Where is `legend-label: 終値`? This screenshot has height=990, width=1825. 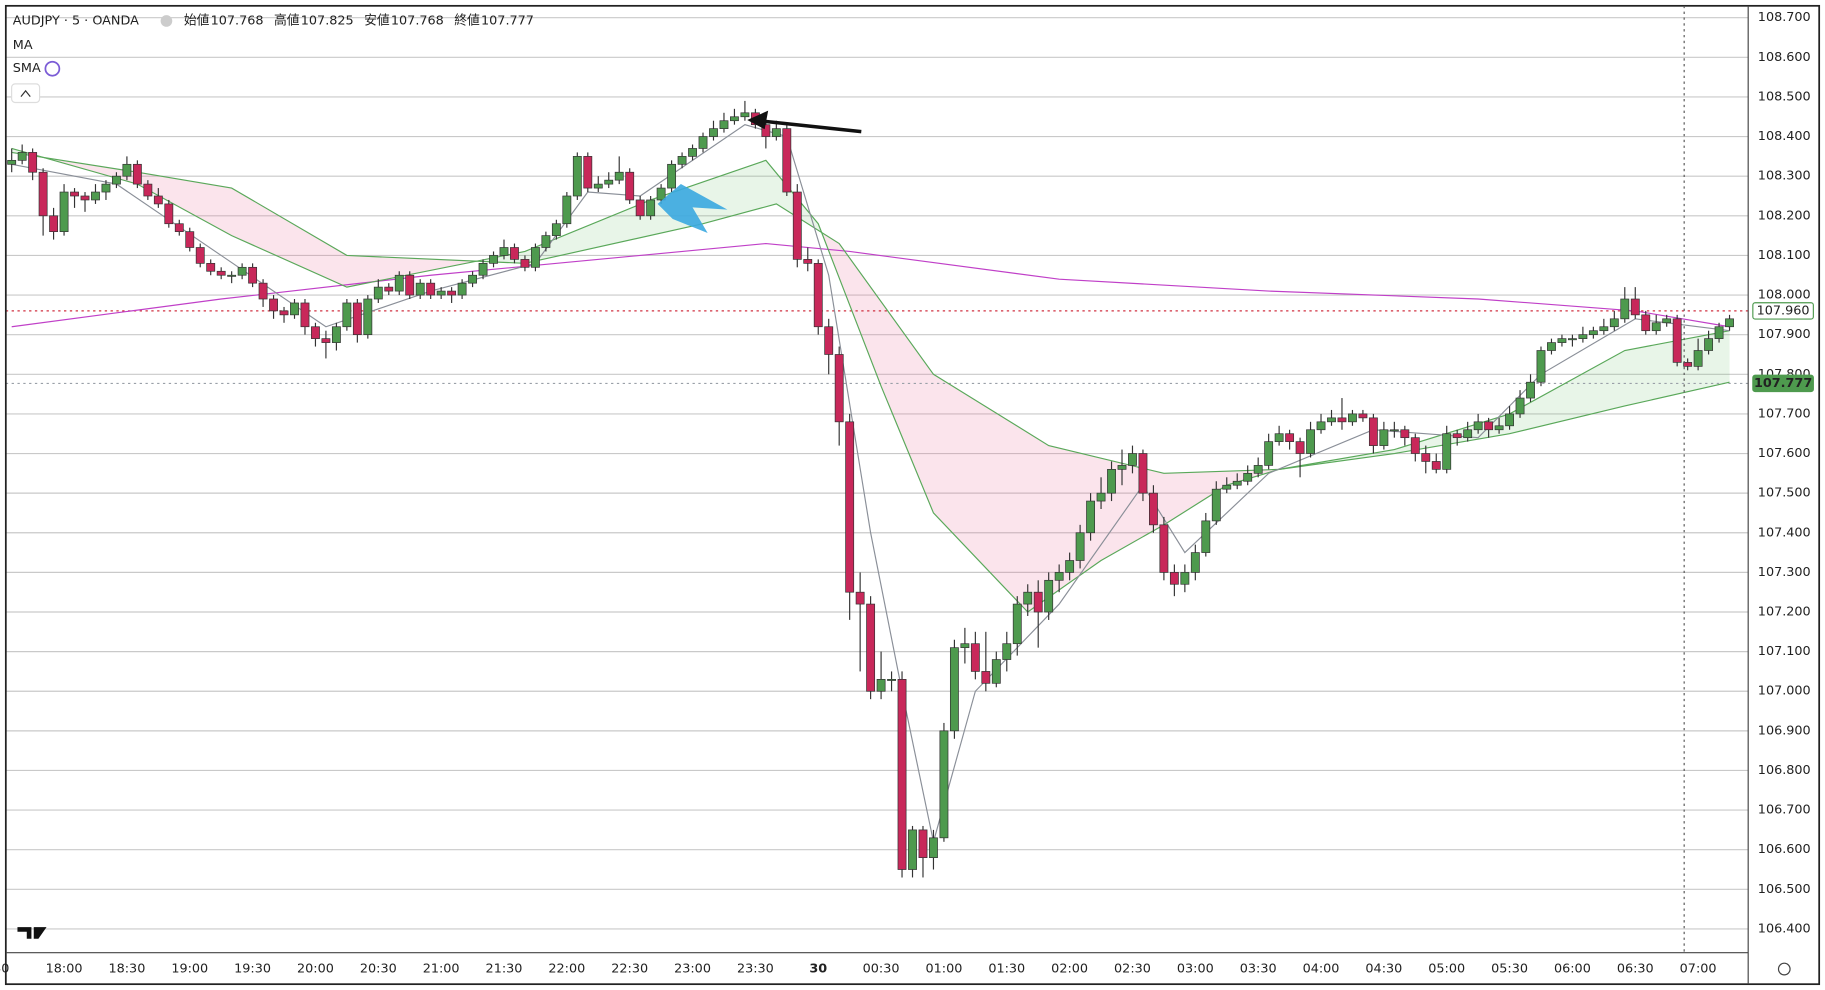
legend-label: 終値 is located at coordinates (467, 20).